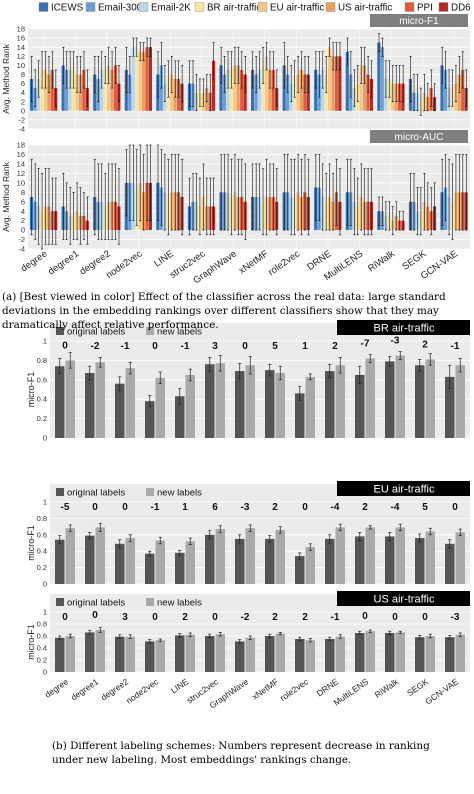 The width and height of the screenshot is (474, 794). I want to click on rank-change-label: 6, so click(215, 507).